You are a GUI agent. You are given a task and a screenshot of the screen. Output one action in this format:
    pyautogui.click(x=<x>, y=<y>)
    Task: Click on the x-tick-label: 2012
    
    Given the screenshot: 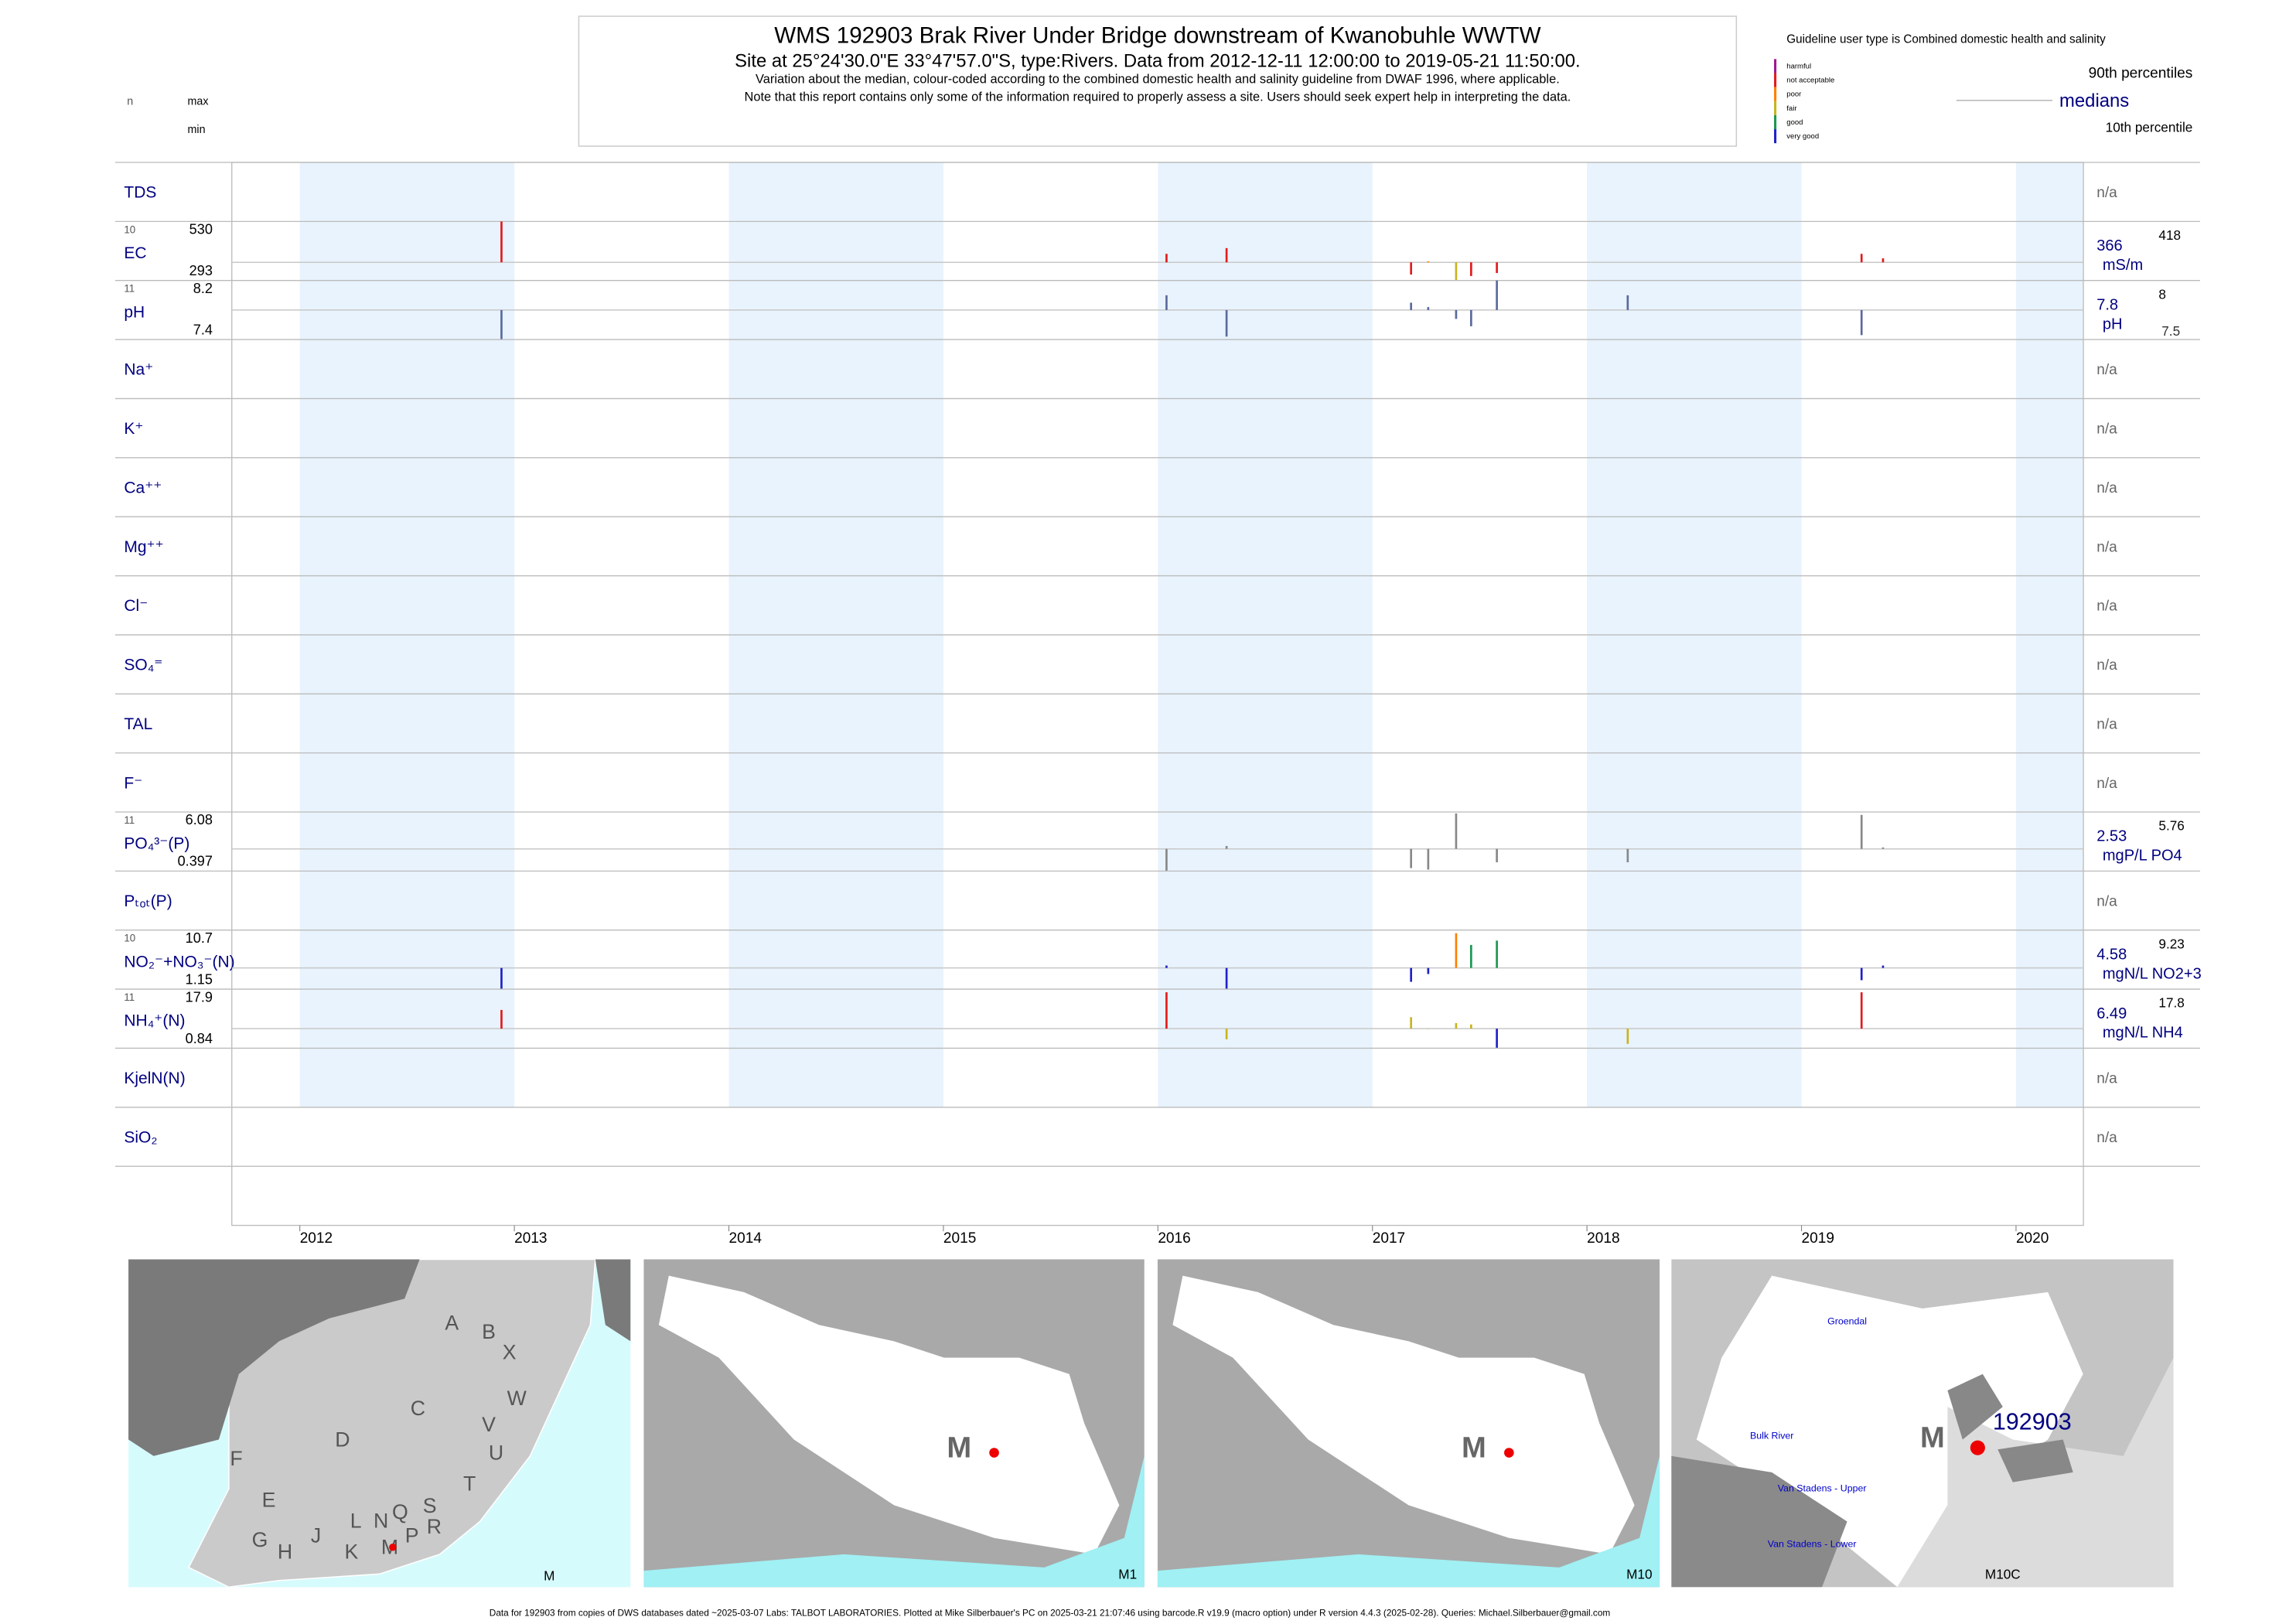 What is the action you would take?
    pyautogui.click(x=316, y=1238)
    